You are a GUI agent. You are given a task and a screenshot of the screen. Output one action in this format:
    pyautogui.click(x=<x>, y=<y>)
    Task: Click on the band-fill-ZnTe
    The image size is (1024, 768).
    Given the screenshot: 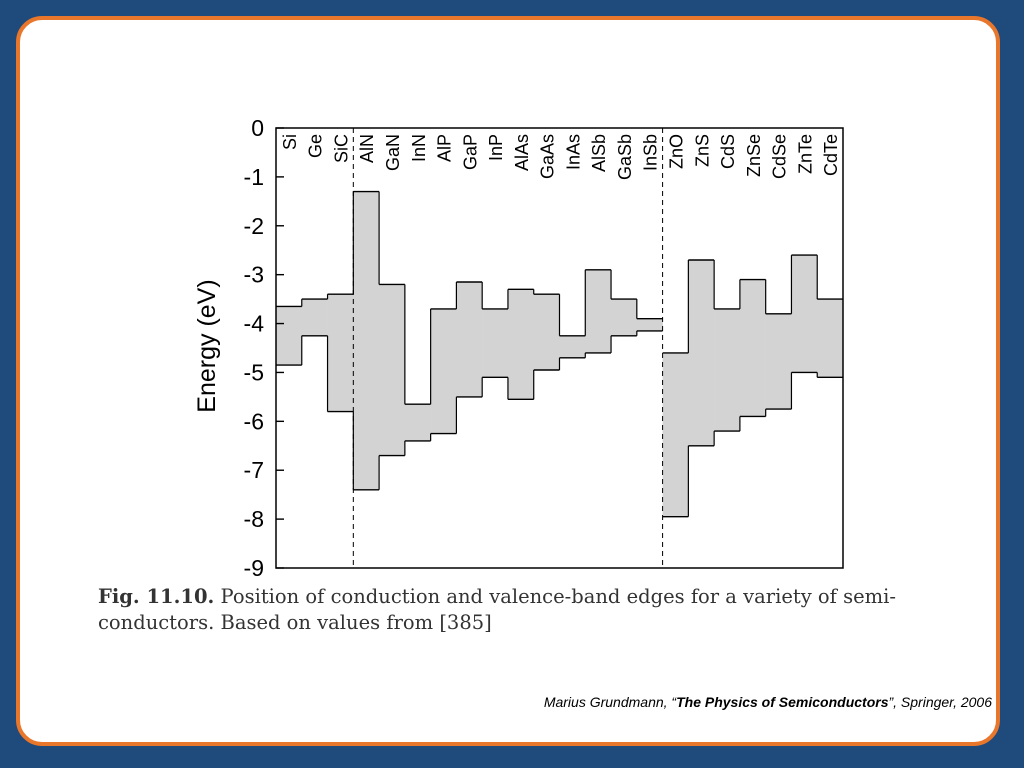 What is the action you would take?
    pyautogui.click(x=804, y=314)
    